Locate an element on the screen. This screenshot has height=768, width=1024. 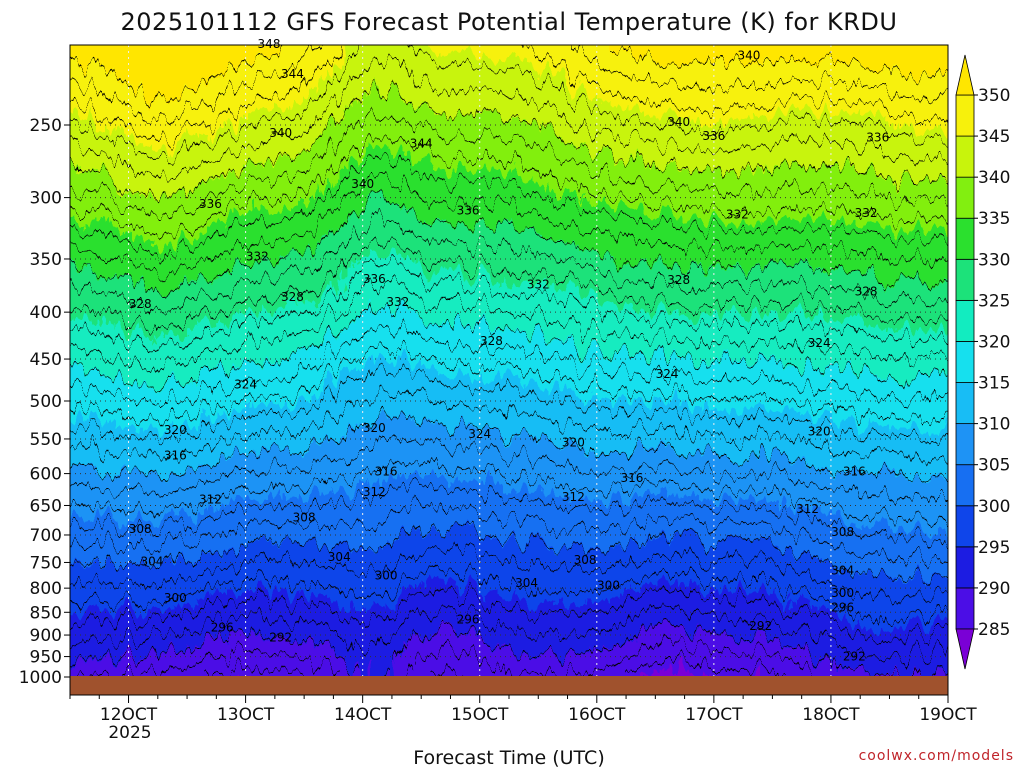
x-tick-label: 14OCT is located at coordinates (363, 715).